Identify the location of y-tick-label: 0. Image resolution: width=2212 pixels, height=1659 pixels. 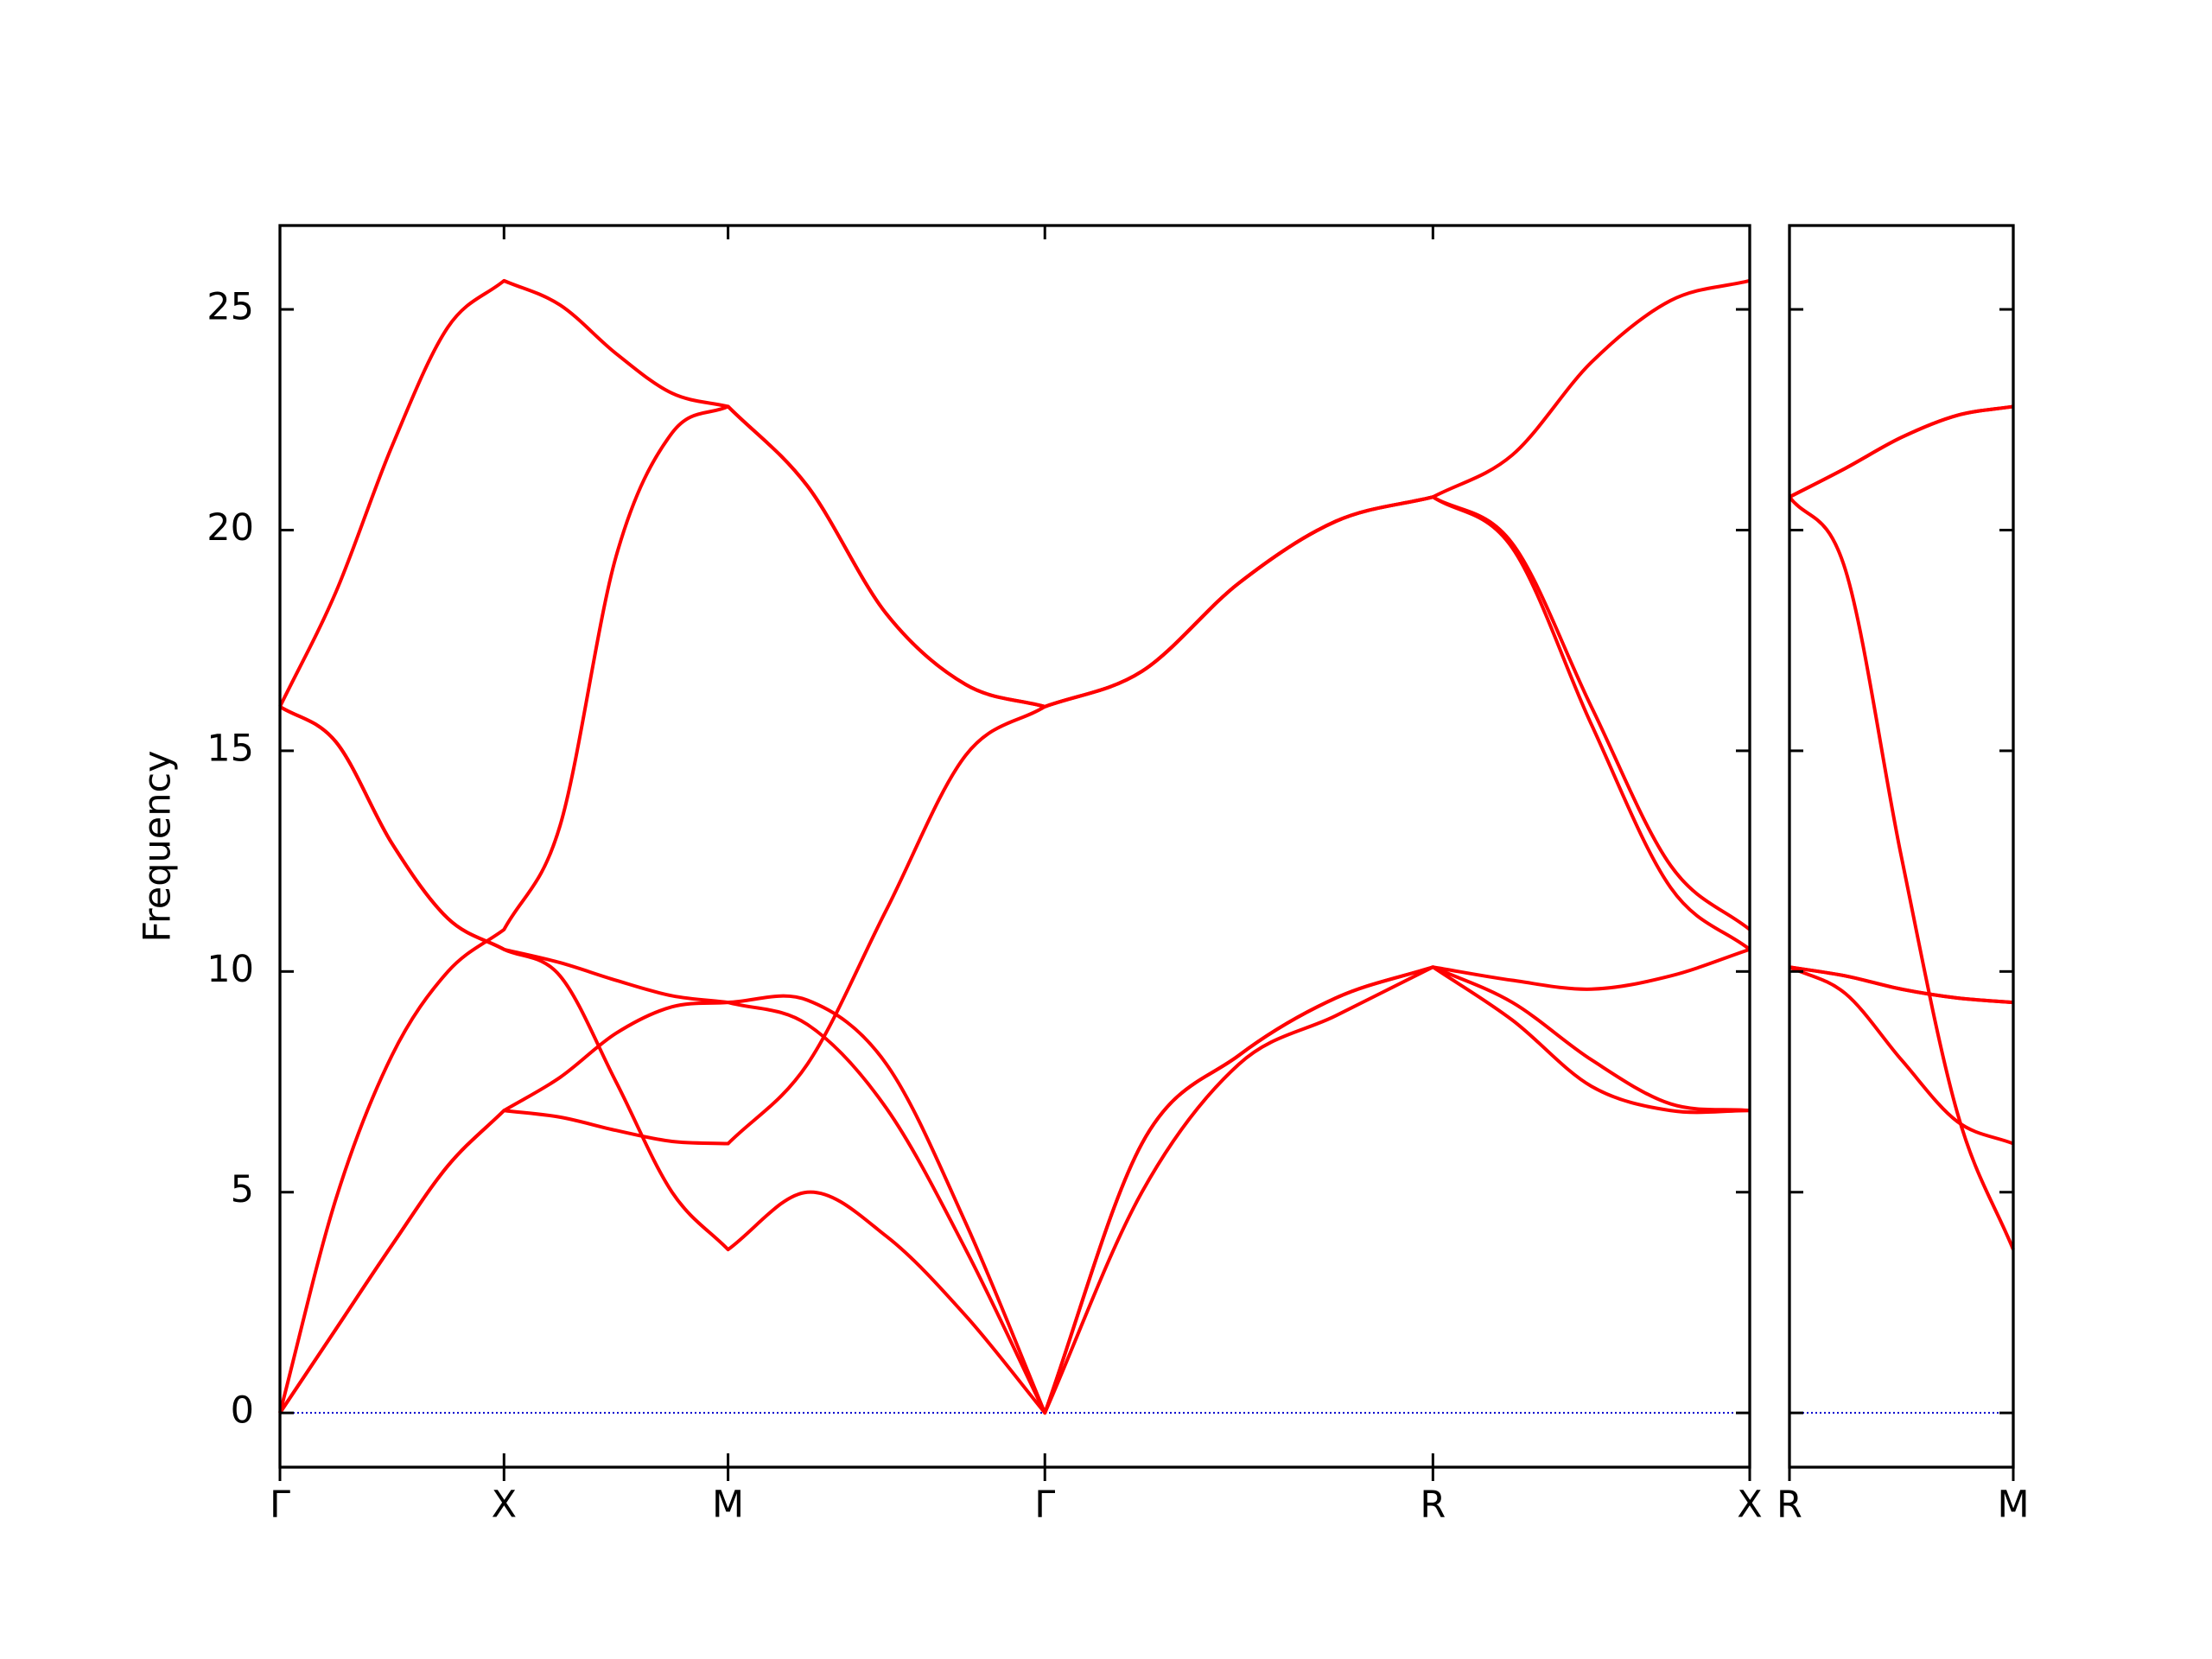
(242, 1411).